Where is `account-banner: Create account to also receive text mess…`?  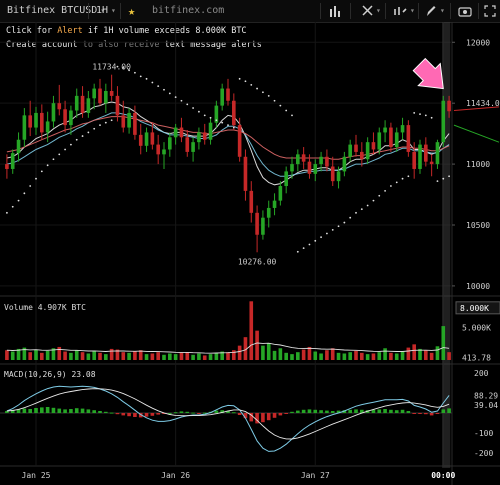 account-banner: Create account to also receive text mess… is located at coordinates (134, 45).